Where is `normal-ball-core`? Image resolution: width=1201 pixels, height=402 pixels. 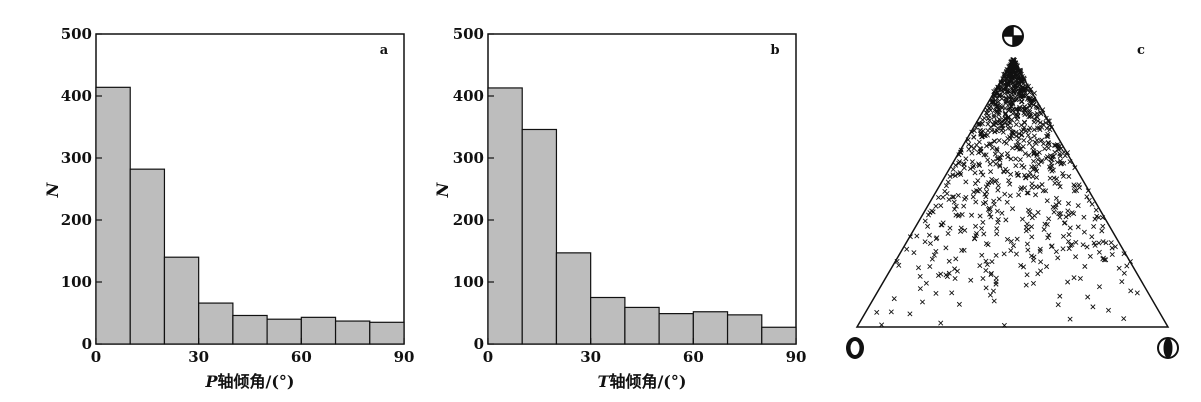
normal-ball-core is located at coordinates (1168, 348).